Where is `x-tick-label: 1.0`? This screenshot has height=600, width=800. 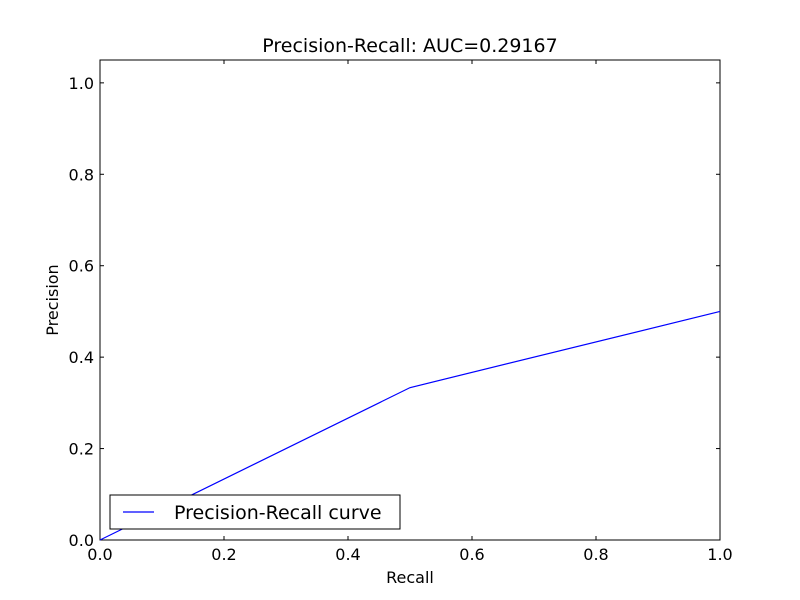
x-tick-label: 1.0 is located at coordinates (719, 554).